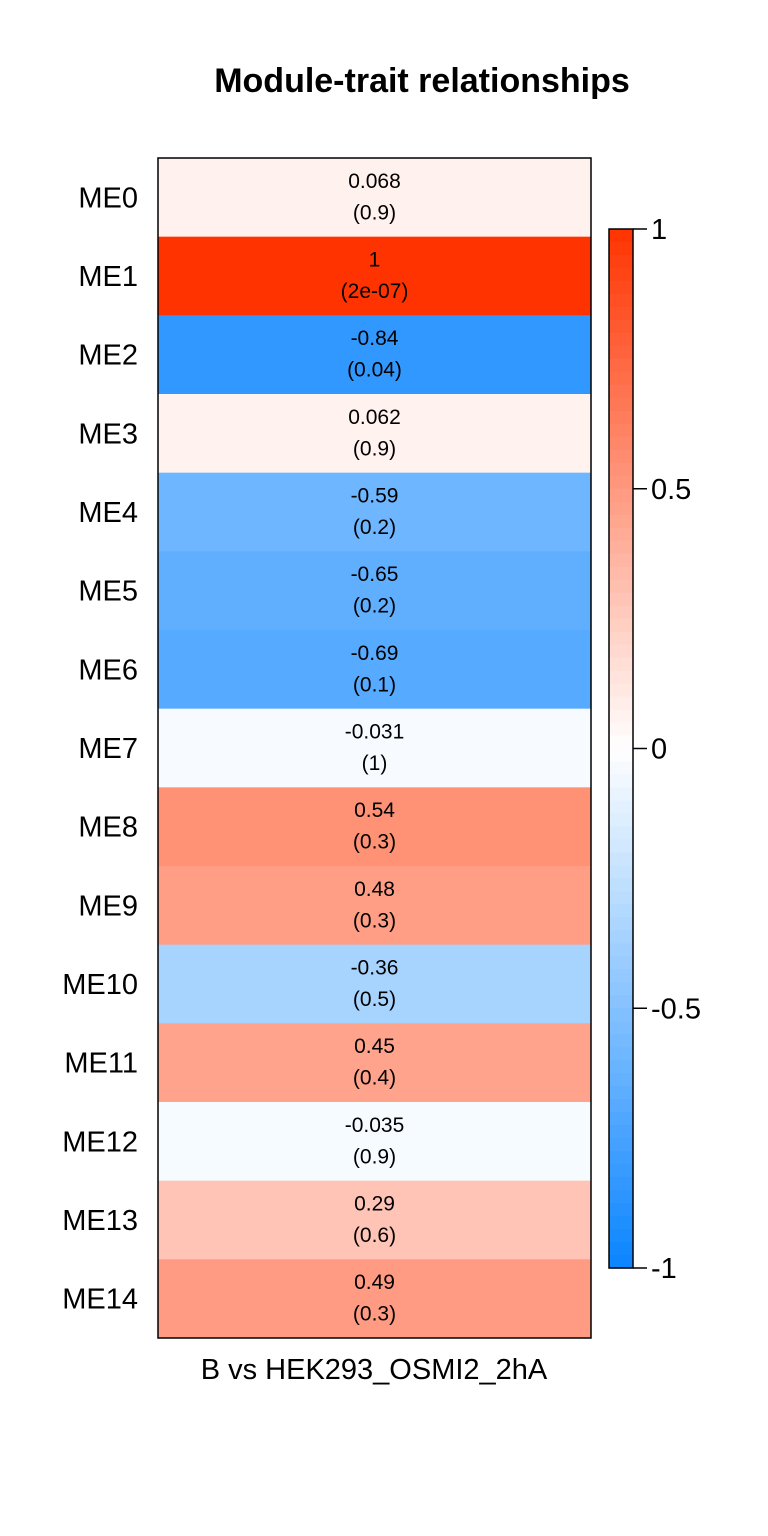 This screenshot has width=768, height=1536. Describe the element at coordinates (375, 653) in the screenshot. I see `cell-correlation-label: -0.69` at that location.